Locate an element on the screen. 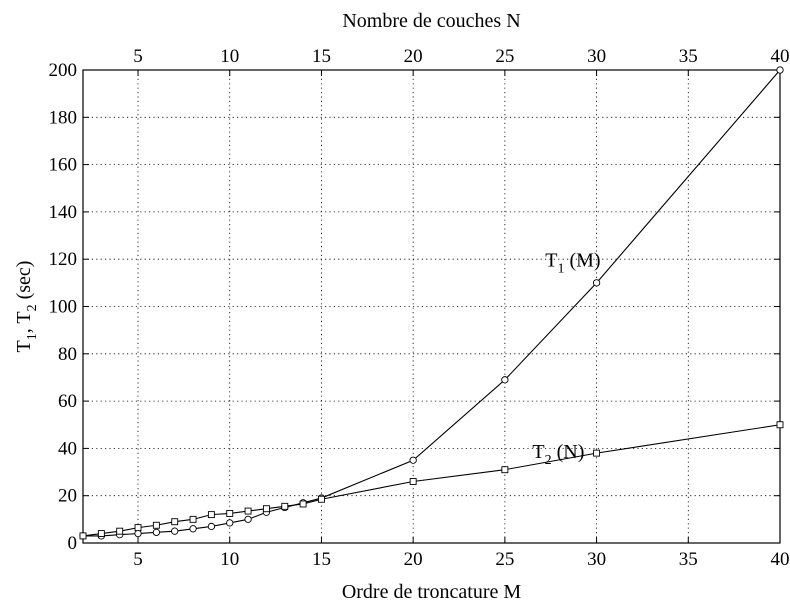 This screenshot has height=605, width=790. tick-label-y: 40 is located at coordinates (67, 448).